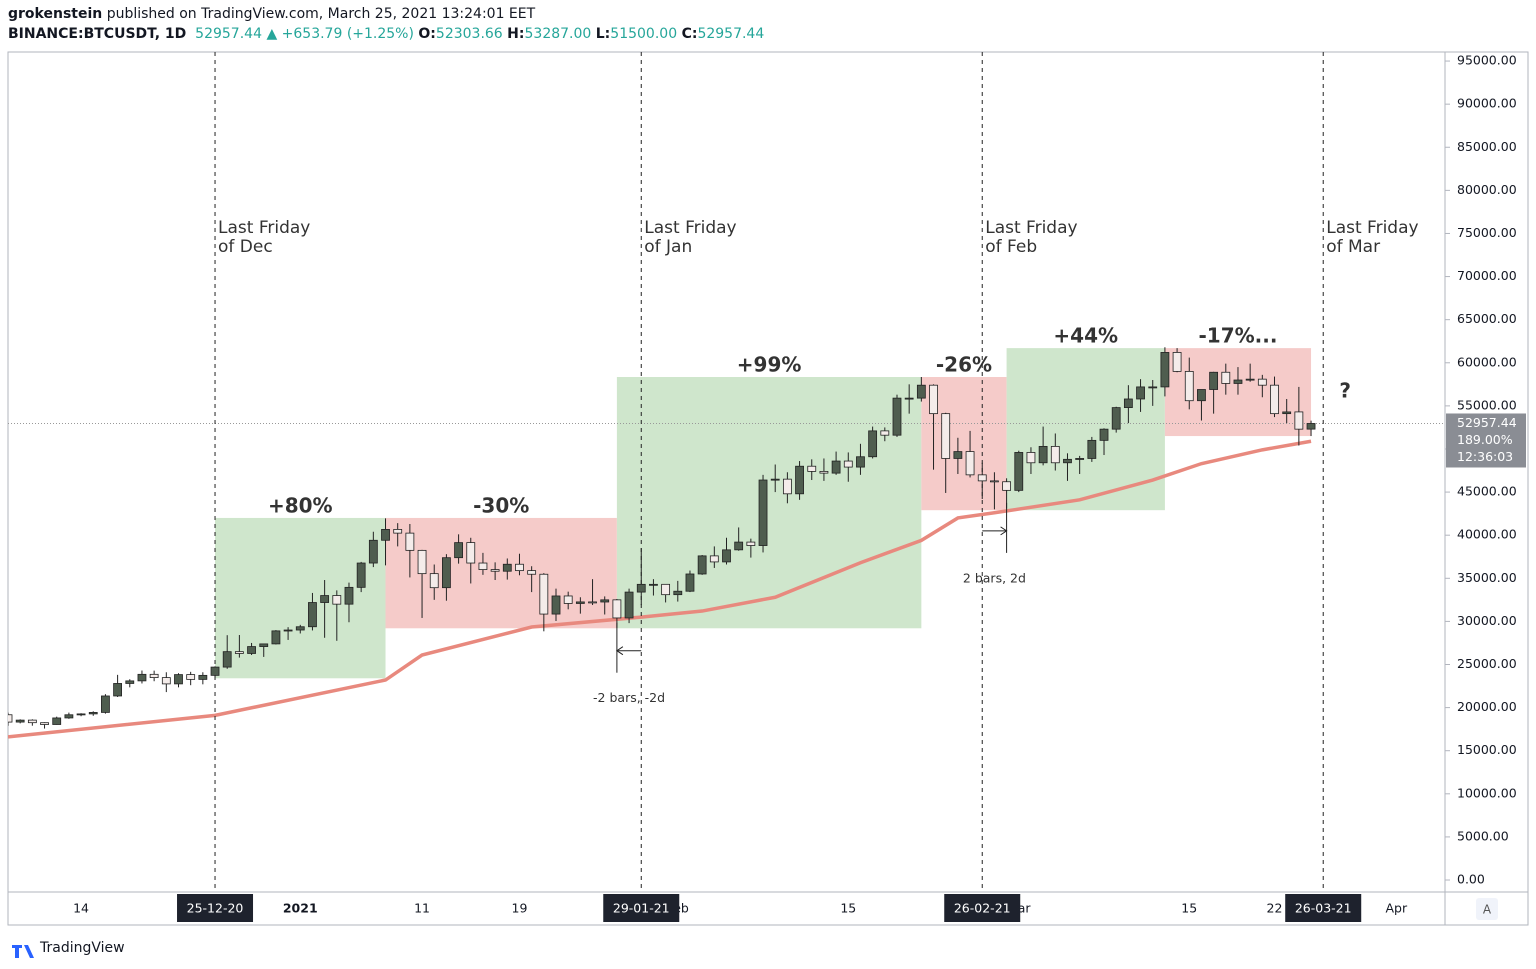 The image size is (1536, 969). I want to click on range-label: -26%, so click(964, 365).